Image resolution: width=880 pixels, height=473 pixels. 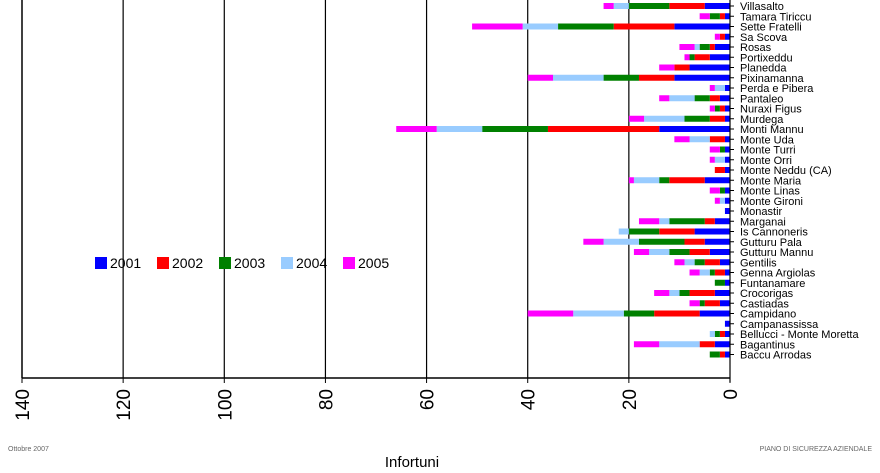 What do you see at coordinates (776, 253) in the screenshot?
I see `category-label: Gutturu Mannu` at bounding box center [776, 253].